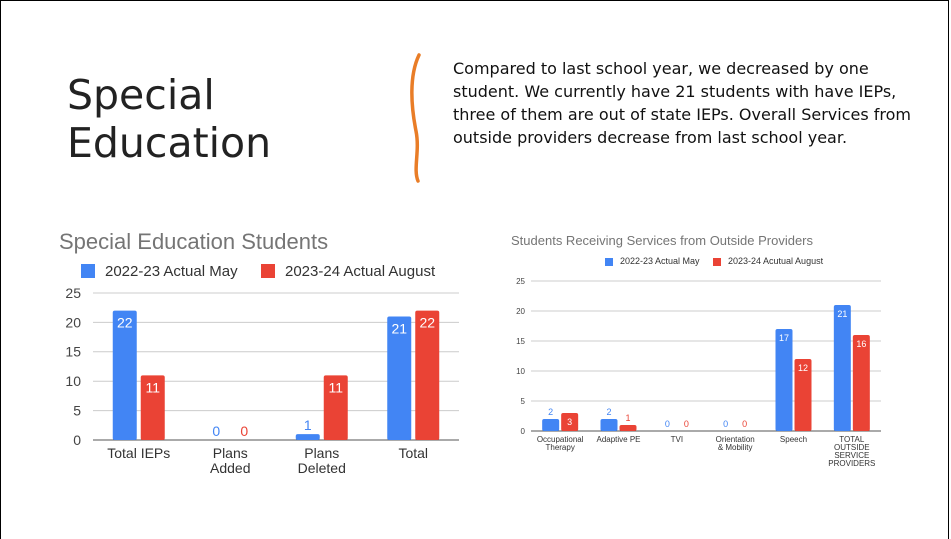 This screenshot has height=539, width=951. I want to click on data-label: 16, so click(861, 344).